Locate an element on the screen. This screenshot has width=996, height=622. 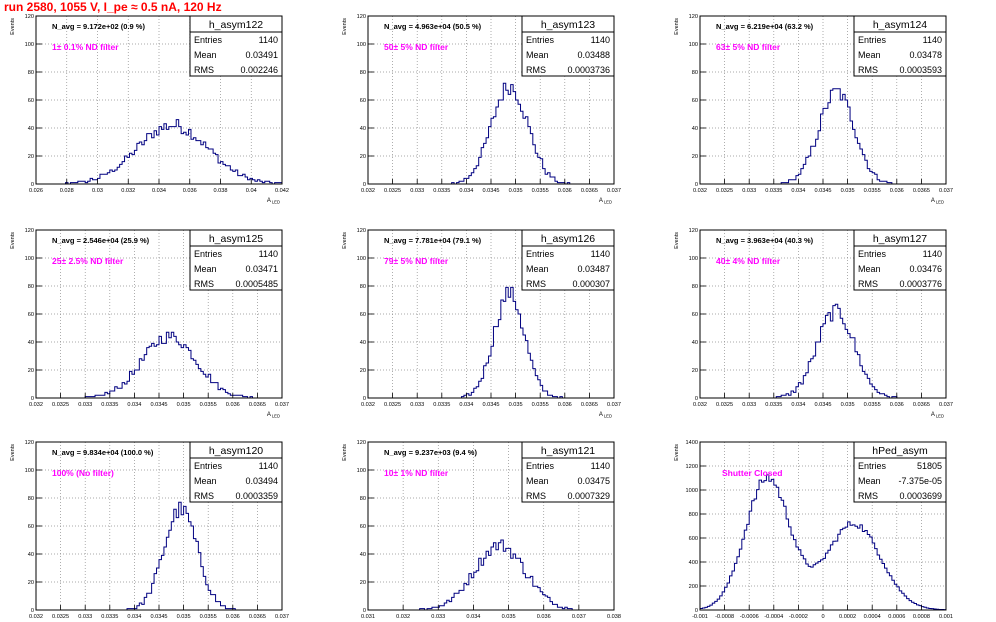
x-tick-label: 0.042 is located at coordinates (282, 191).